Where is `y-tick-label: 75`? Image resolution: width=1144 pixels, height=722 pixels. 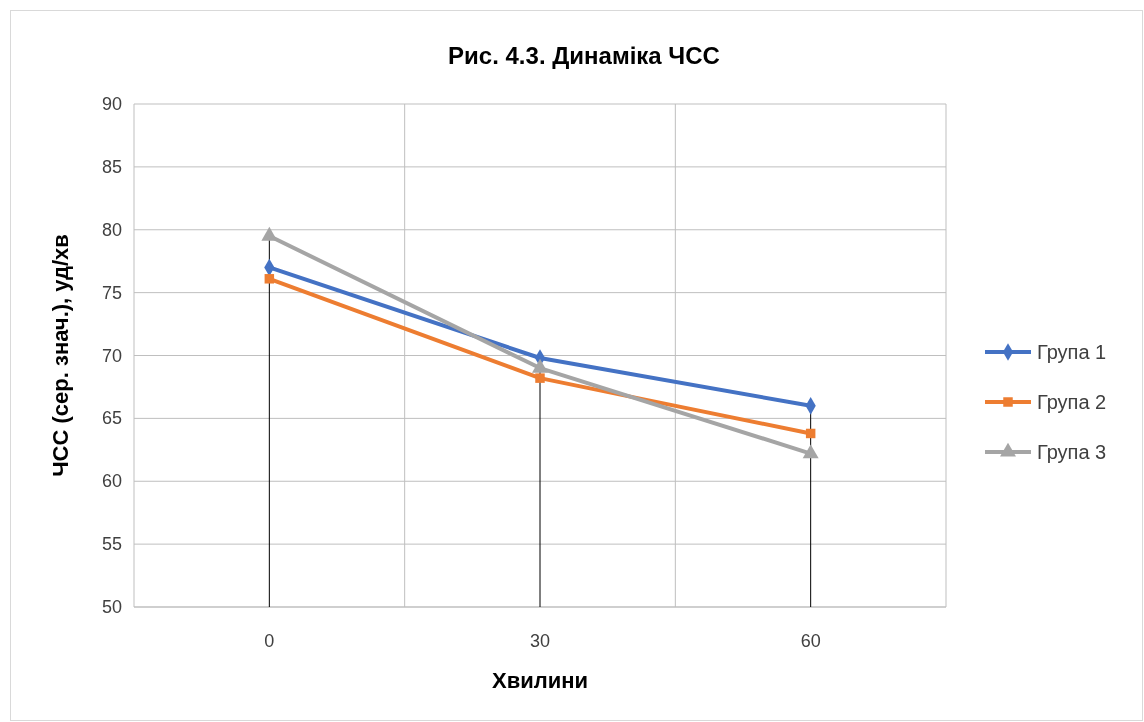 y-tick-label: 75 is located at coordinates (111, 292).